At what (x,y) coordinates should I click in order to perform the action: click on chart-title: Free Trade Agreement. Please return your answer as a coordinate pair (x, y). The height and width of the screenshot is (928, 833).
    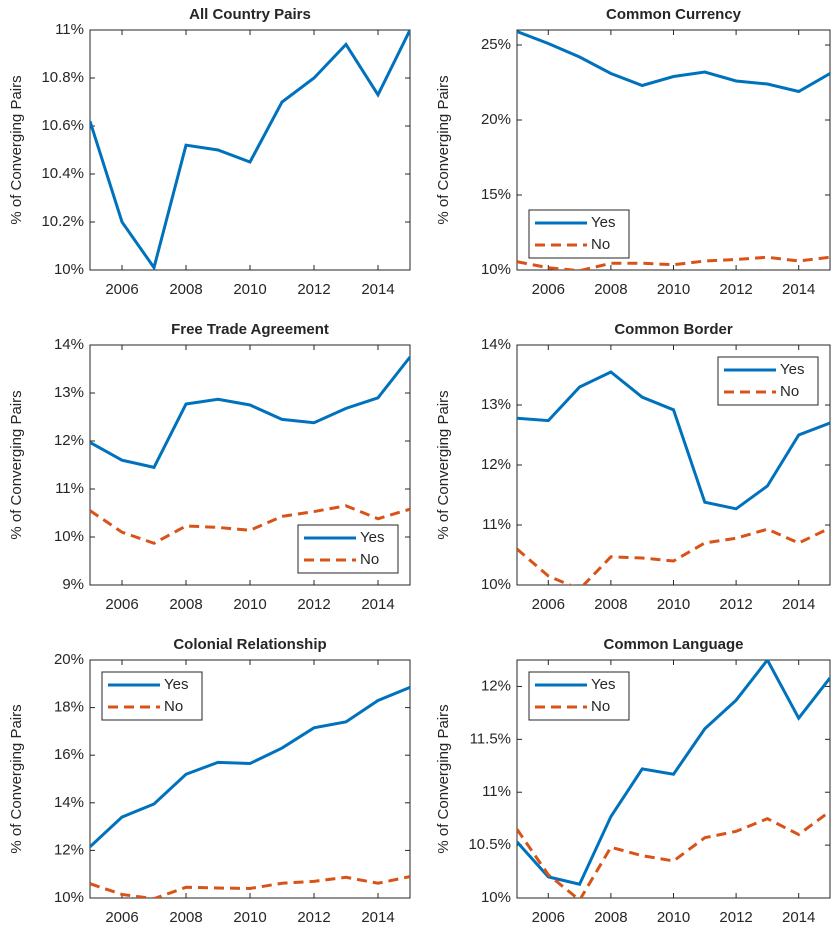
    Looking at the image, I should click on (250, 329).